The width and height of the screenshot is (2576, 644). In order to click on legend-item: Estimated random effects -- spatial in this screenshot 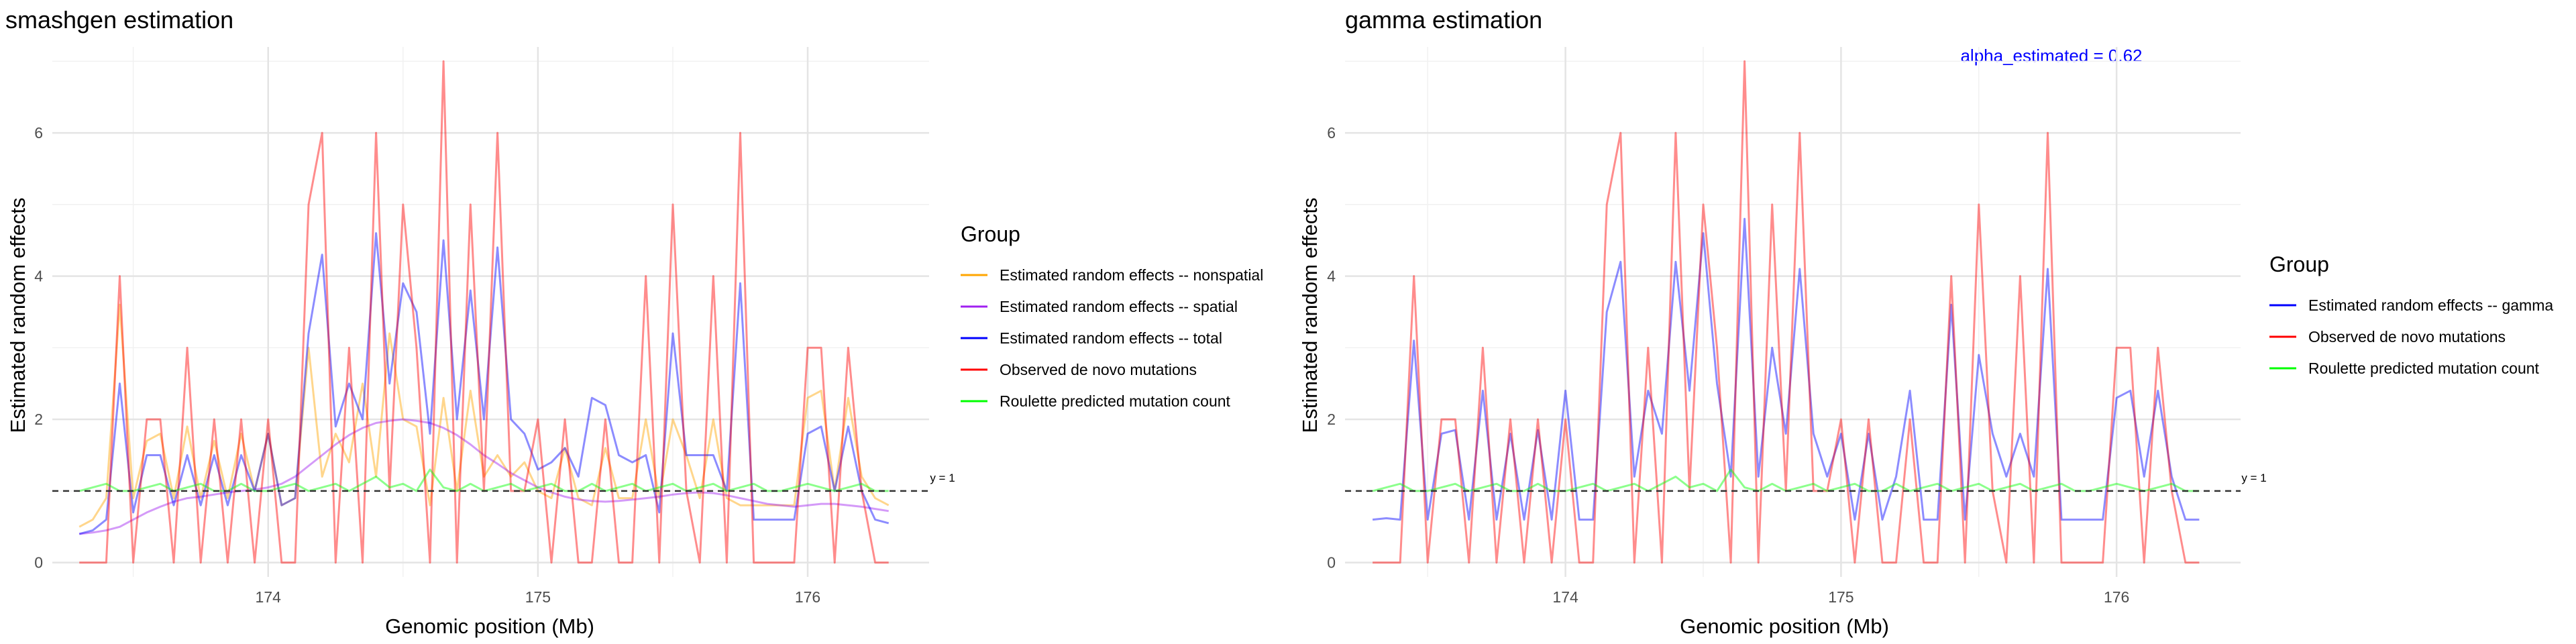, I will do `click(1119, 306)`.